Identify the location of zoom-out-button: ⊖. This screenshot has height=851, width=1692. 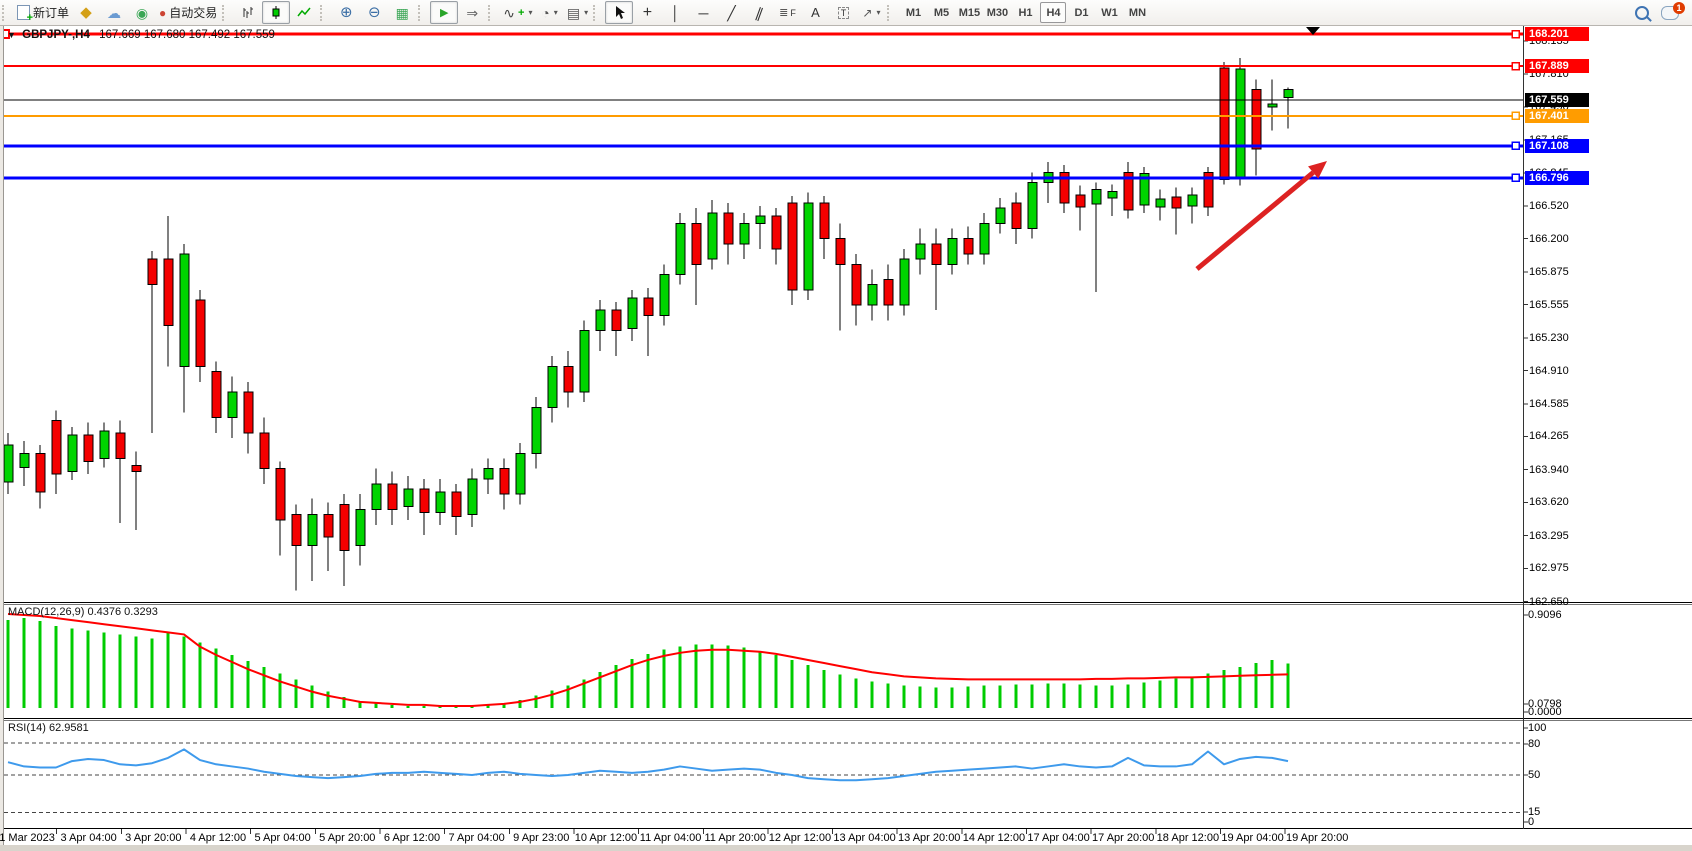
(374, 12).